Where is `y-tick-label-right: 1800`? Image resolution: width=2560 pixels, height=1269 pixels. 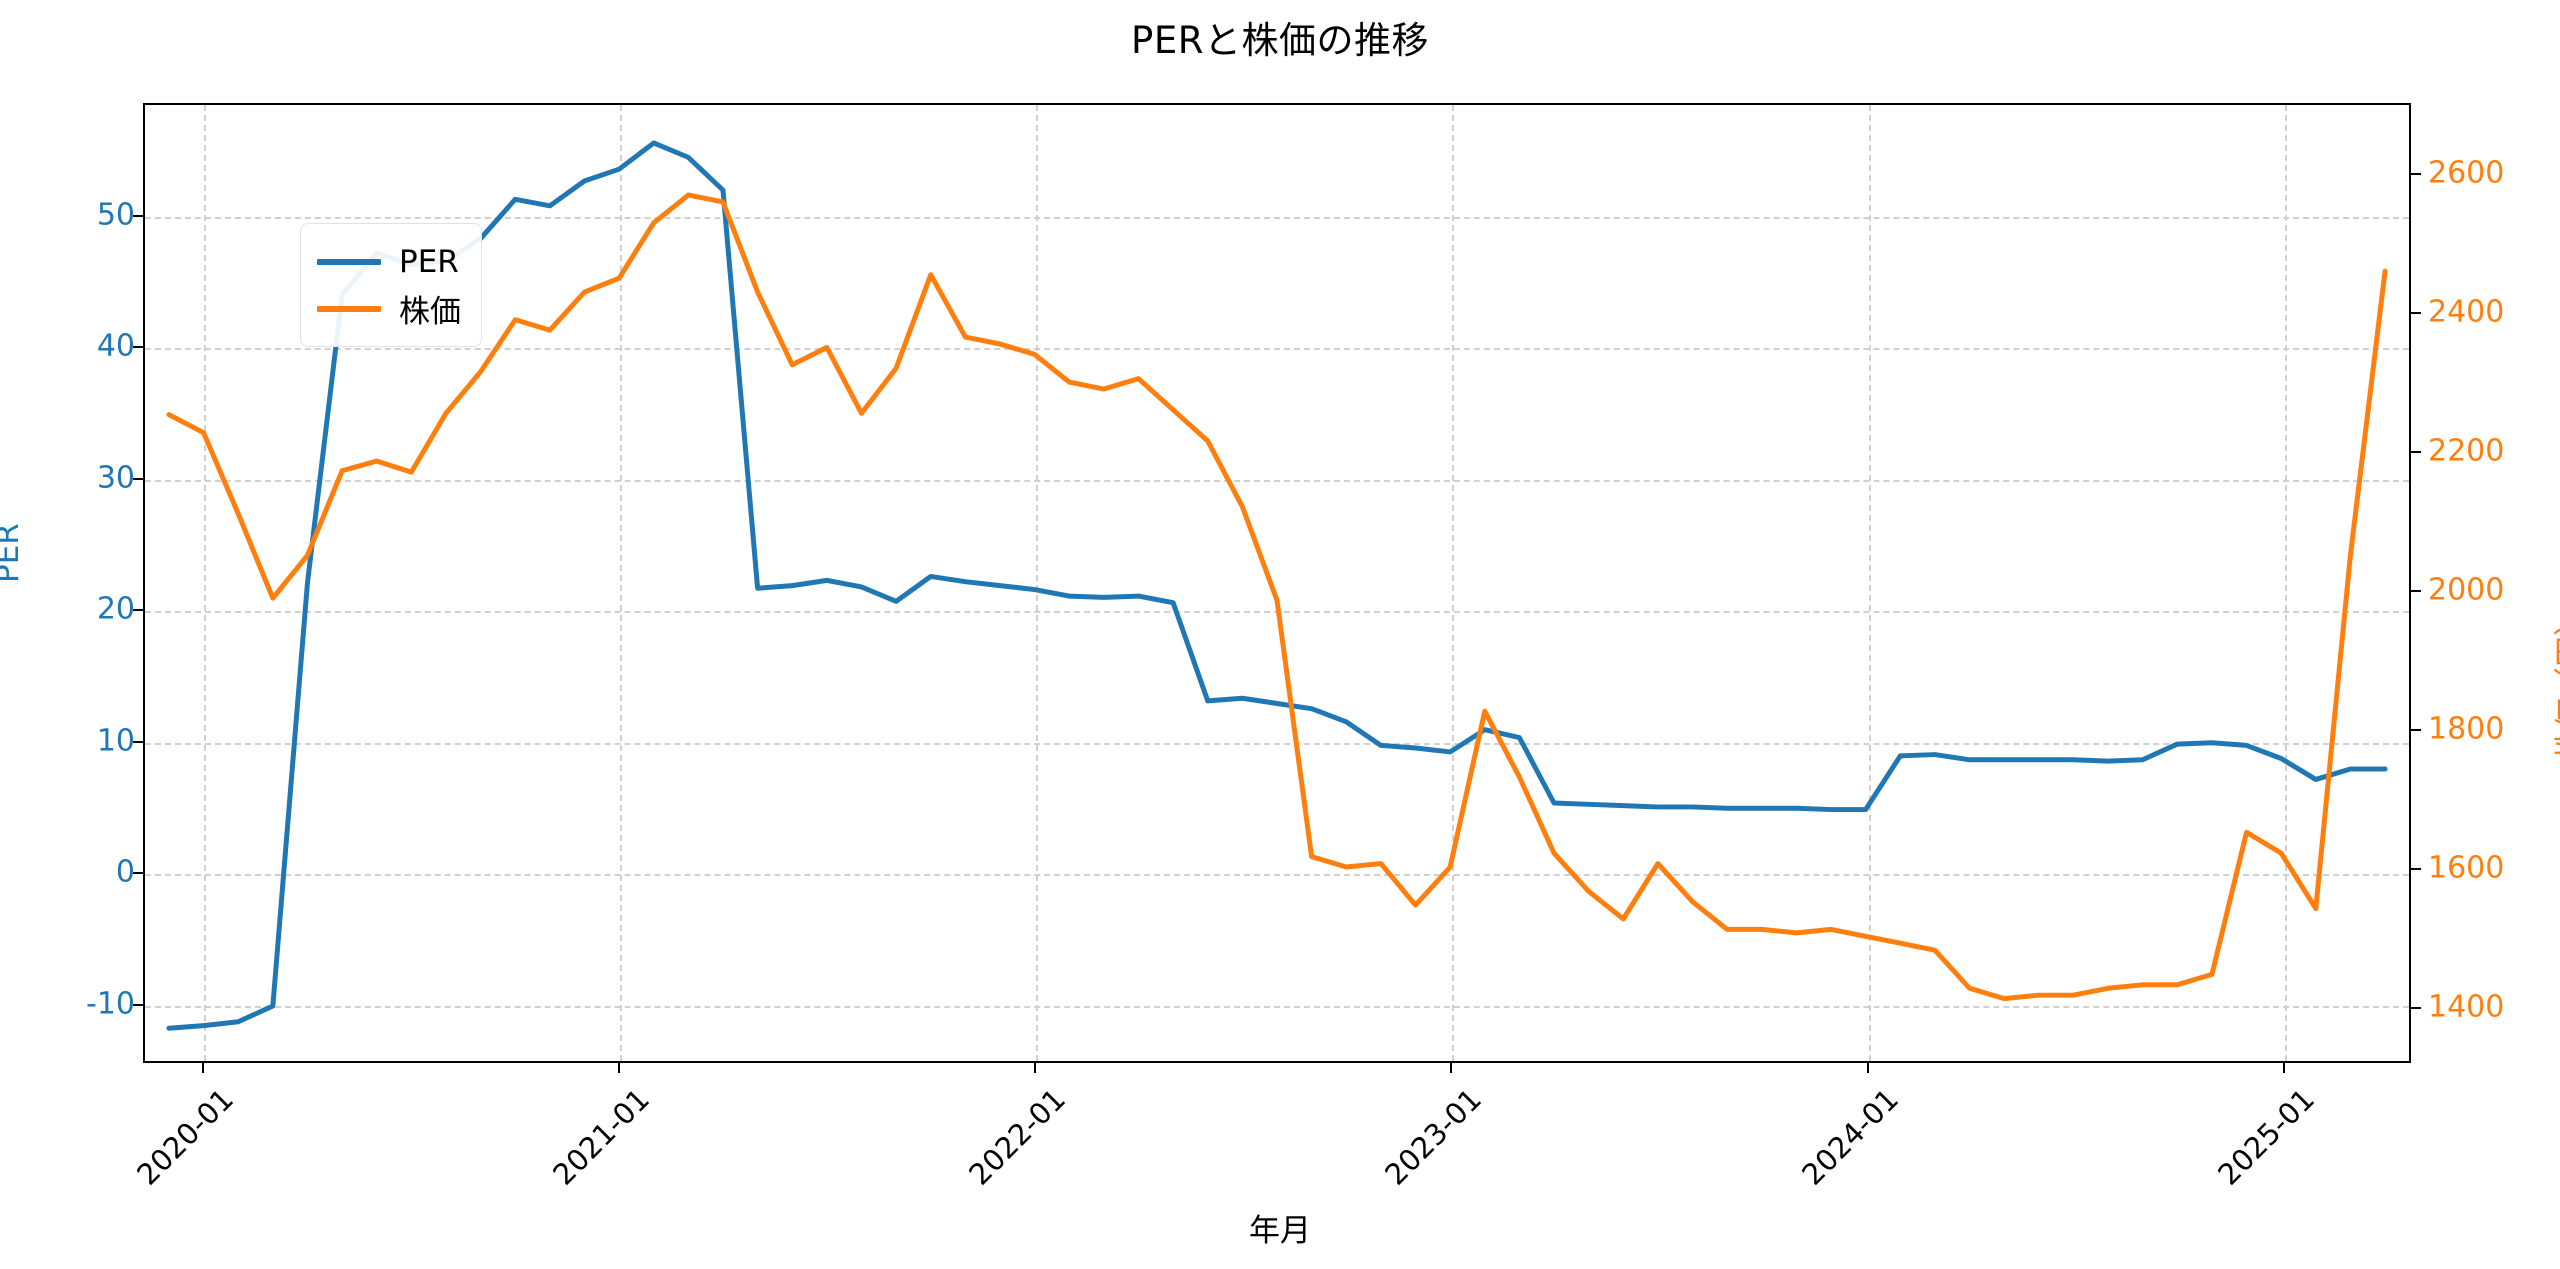 y-tick-label-right: 1800 is located at coordinates (2466, 729).